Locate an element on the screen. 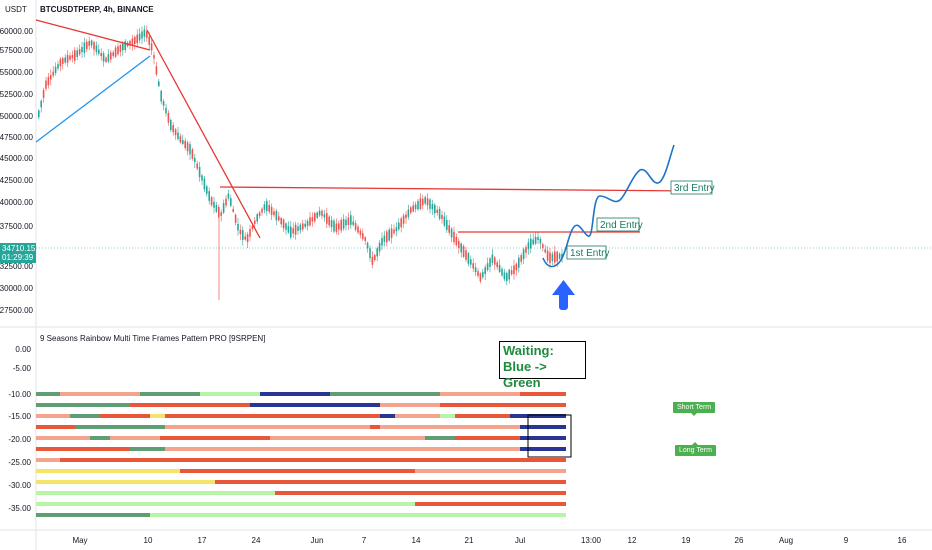 This screenshot has width=932, height=550. time-tick-label: Aug is located at coordinates (786, 540).